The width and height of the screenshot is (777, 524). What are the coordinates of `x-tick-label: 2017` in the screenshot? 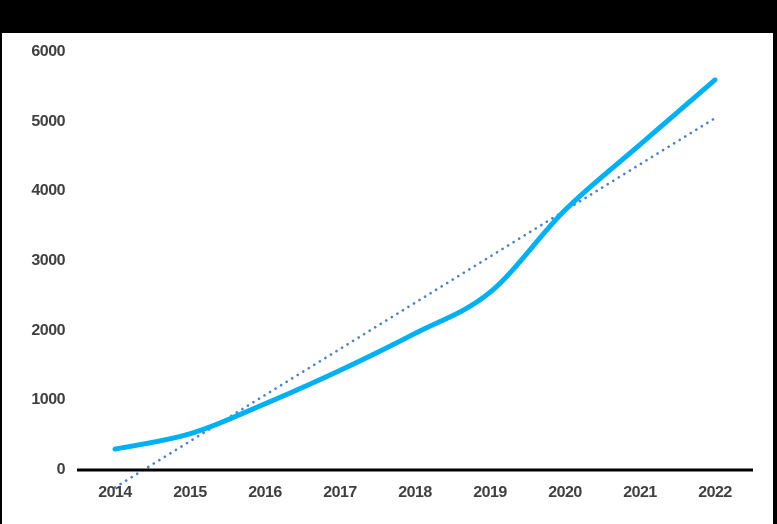 It's located at (340, 492).